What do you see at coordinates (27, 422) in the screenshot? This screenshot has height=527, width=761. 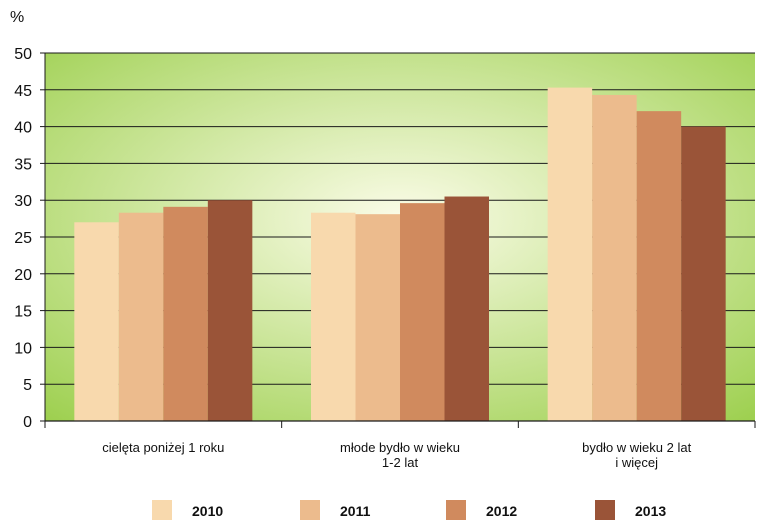 I see `y-tick-label: 0` at bounding box center [27, 422].